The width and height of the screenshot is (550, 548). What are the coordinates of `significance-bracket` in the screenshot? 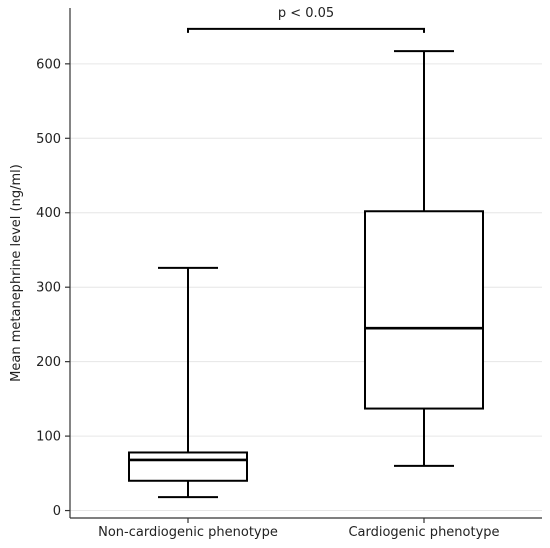 It's located at (306, 30).